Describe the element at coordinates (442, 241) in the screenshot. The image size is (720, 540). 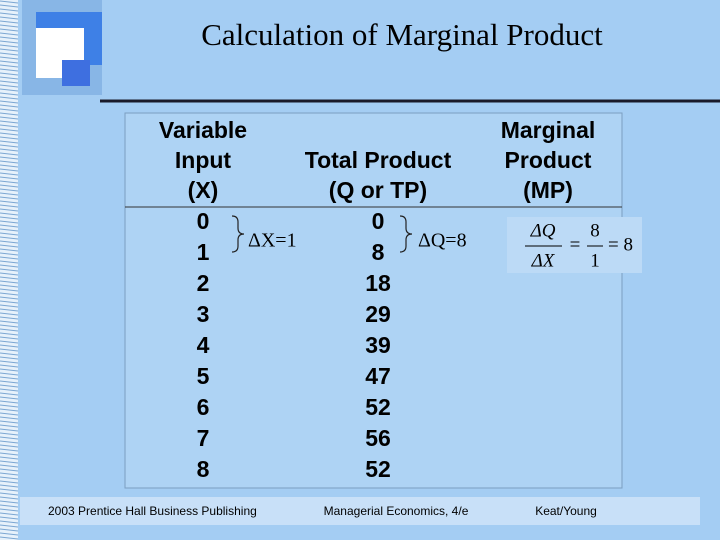
I see `delta-q-note: ΔQ=8` at that location.